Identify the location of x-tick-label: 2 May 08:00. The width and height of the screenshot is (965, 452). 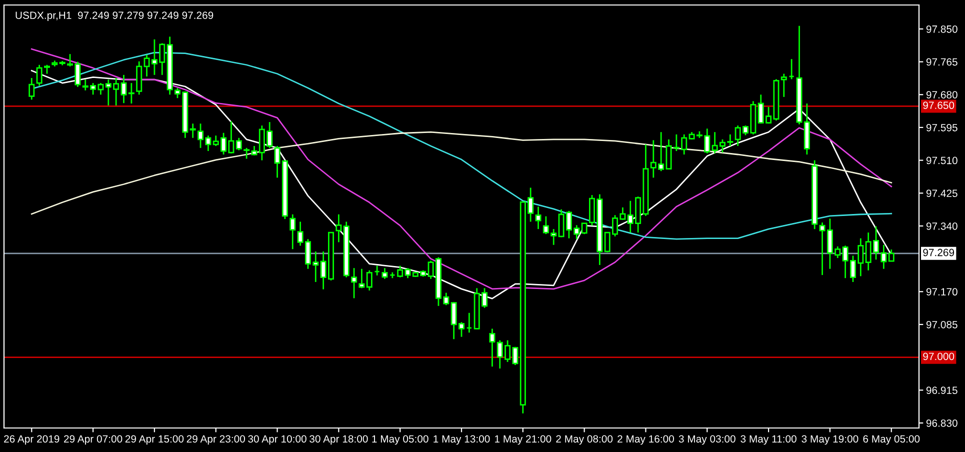
(584, 440).